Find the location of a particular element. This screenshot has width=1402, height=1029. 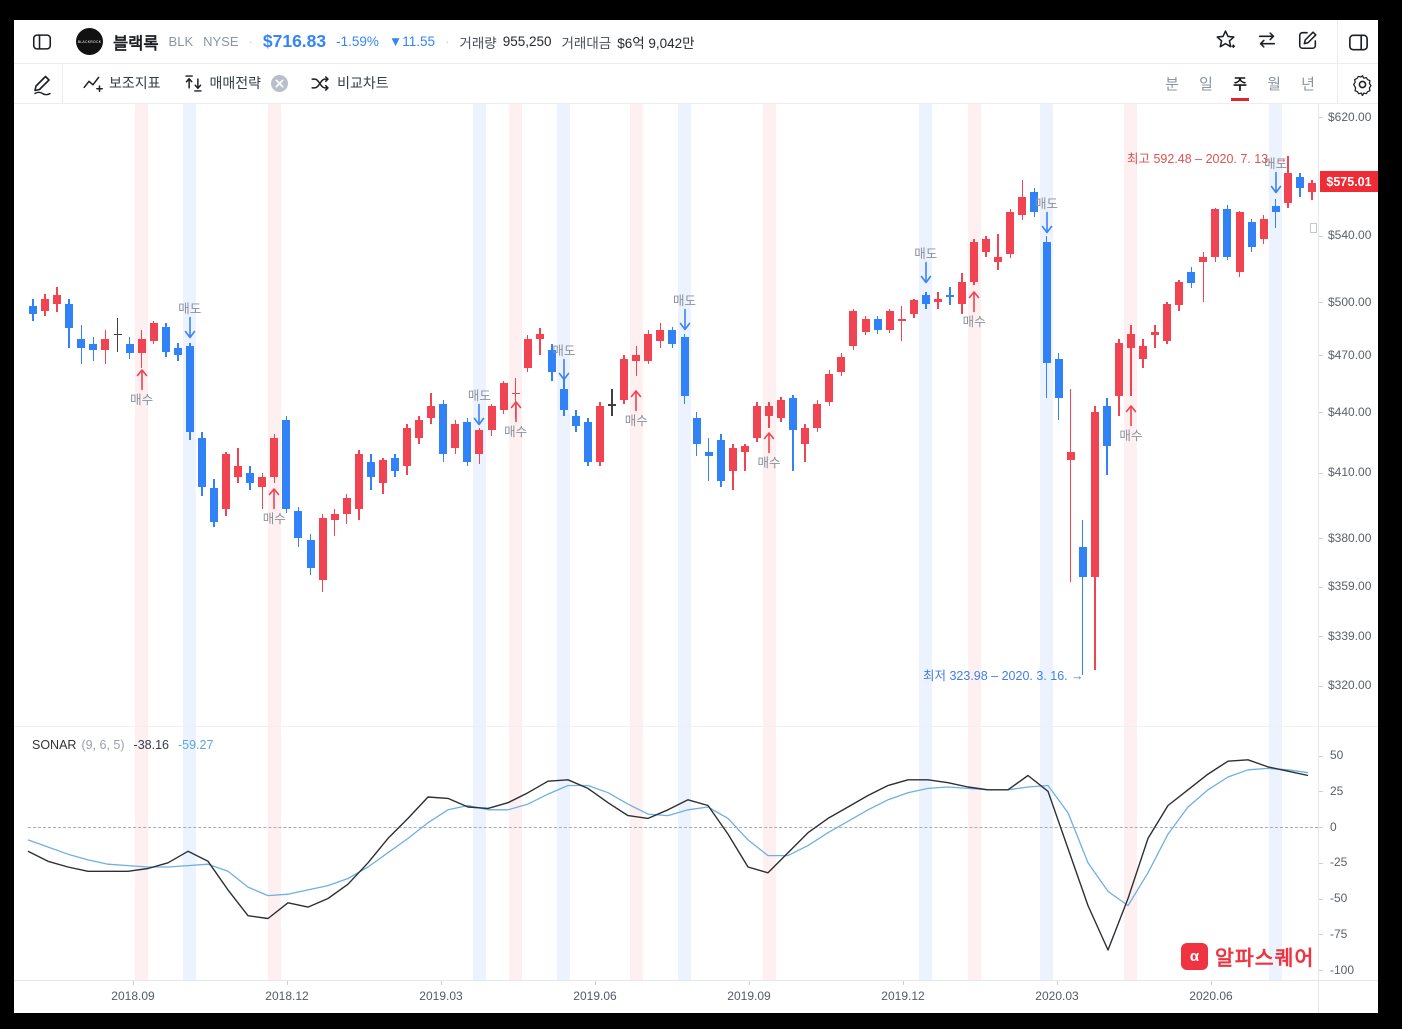

price-tick-label: $410.00 is located at coordinates (1350, 472).